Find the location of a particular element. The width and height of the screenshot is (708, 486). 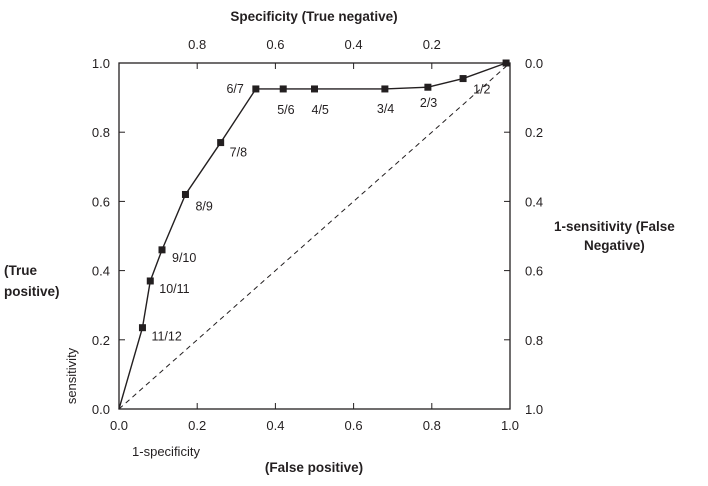

roc-point-label: 10/11 is located at coordinates (174, 289).